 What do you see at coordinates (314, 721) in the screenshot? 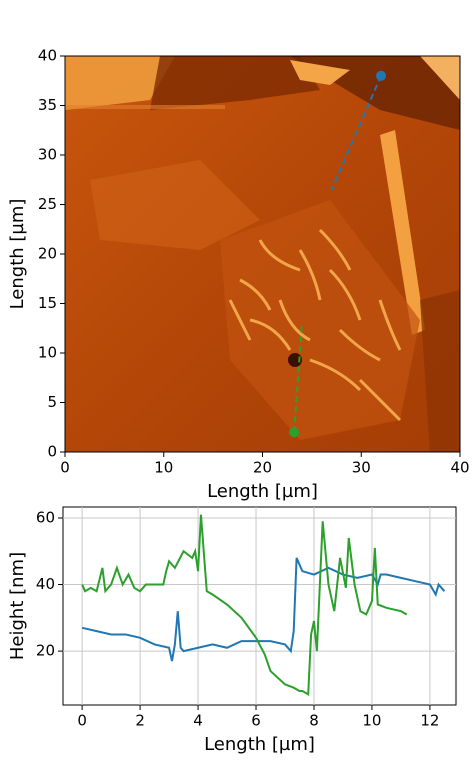
I see `x-tick-label: 8` at bounding box center [314, 721].